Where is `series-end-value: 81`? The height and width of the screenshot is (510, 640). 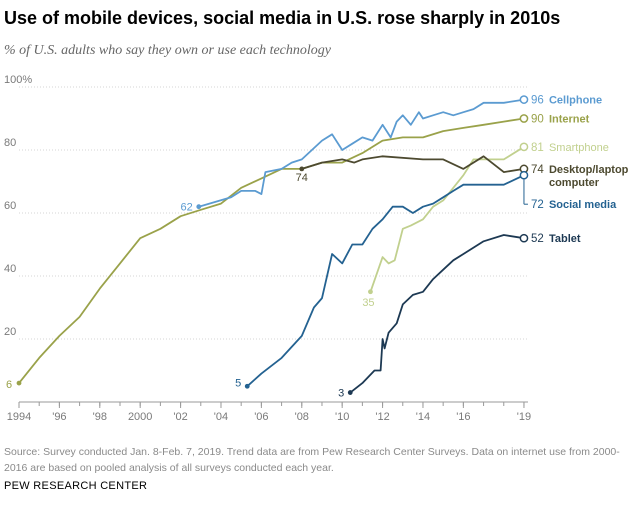
series-end-value: 81 is located at coordinates (537, 148).